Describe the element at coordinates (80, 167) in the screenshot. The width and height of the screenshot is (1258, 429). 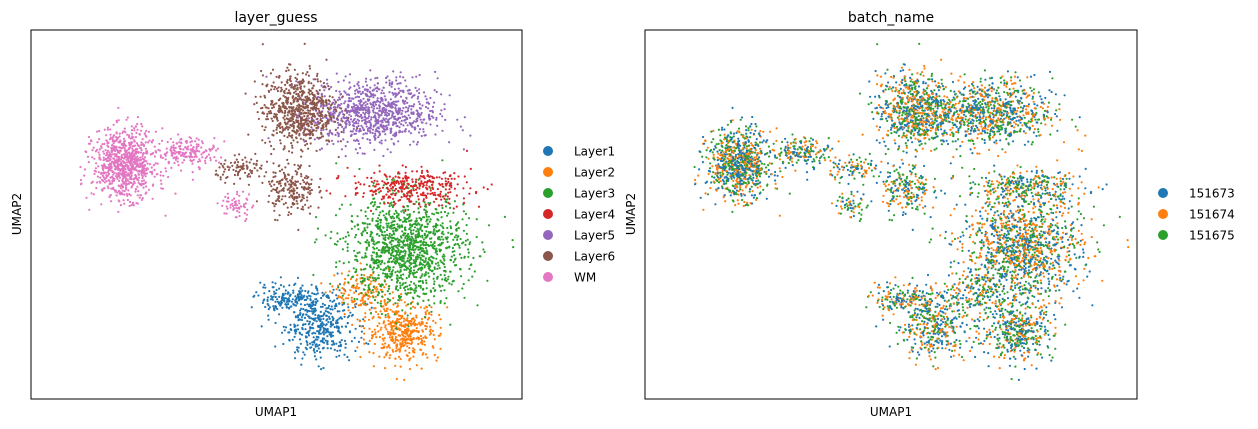
I see `point-wm` at that location.